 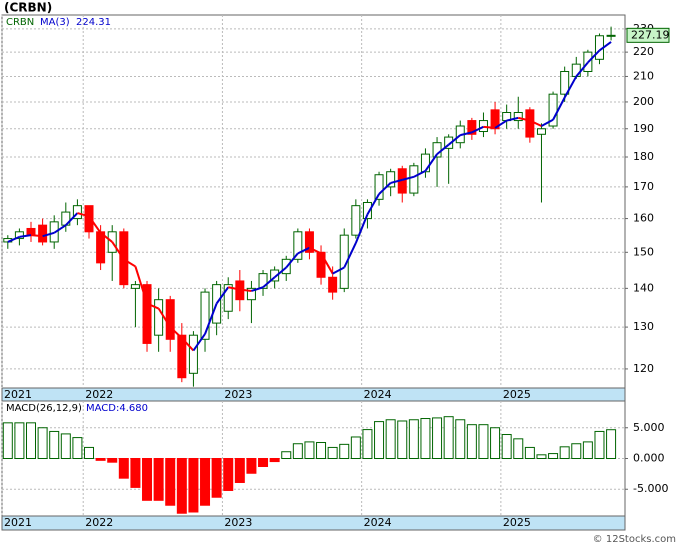 I want to click on legend-symbol: CRBN, so click(x=20, y=22).